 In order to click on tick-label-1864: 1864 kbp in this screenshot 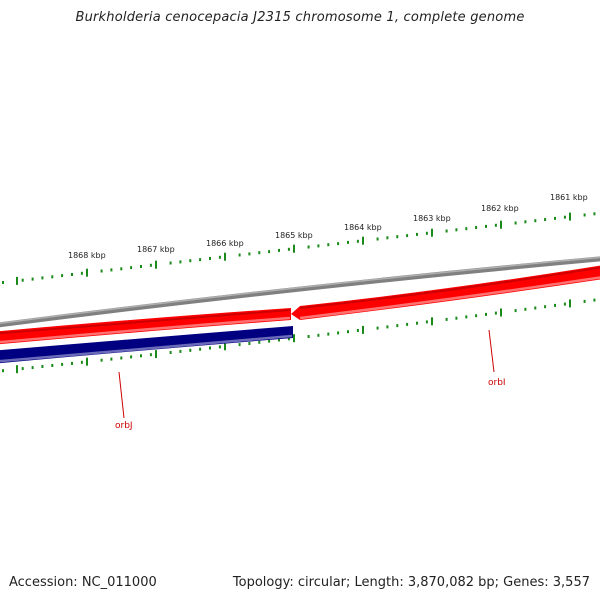, I will do `click(363, 227)`.